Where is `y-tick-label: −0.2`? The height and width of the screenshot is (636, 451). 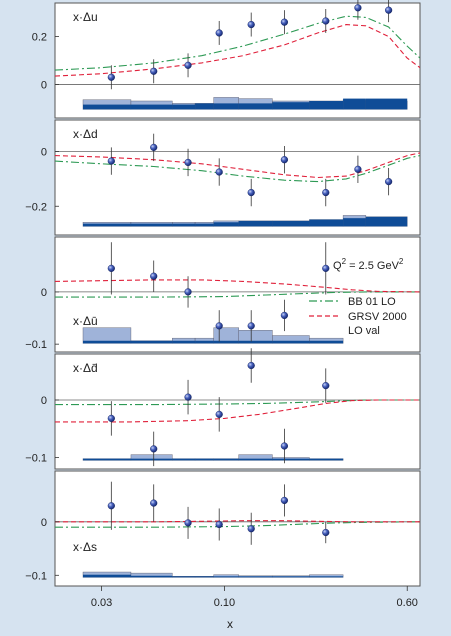 y-tick-label: −0.2 is located at coordinates (36, 207).